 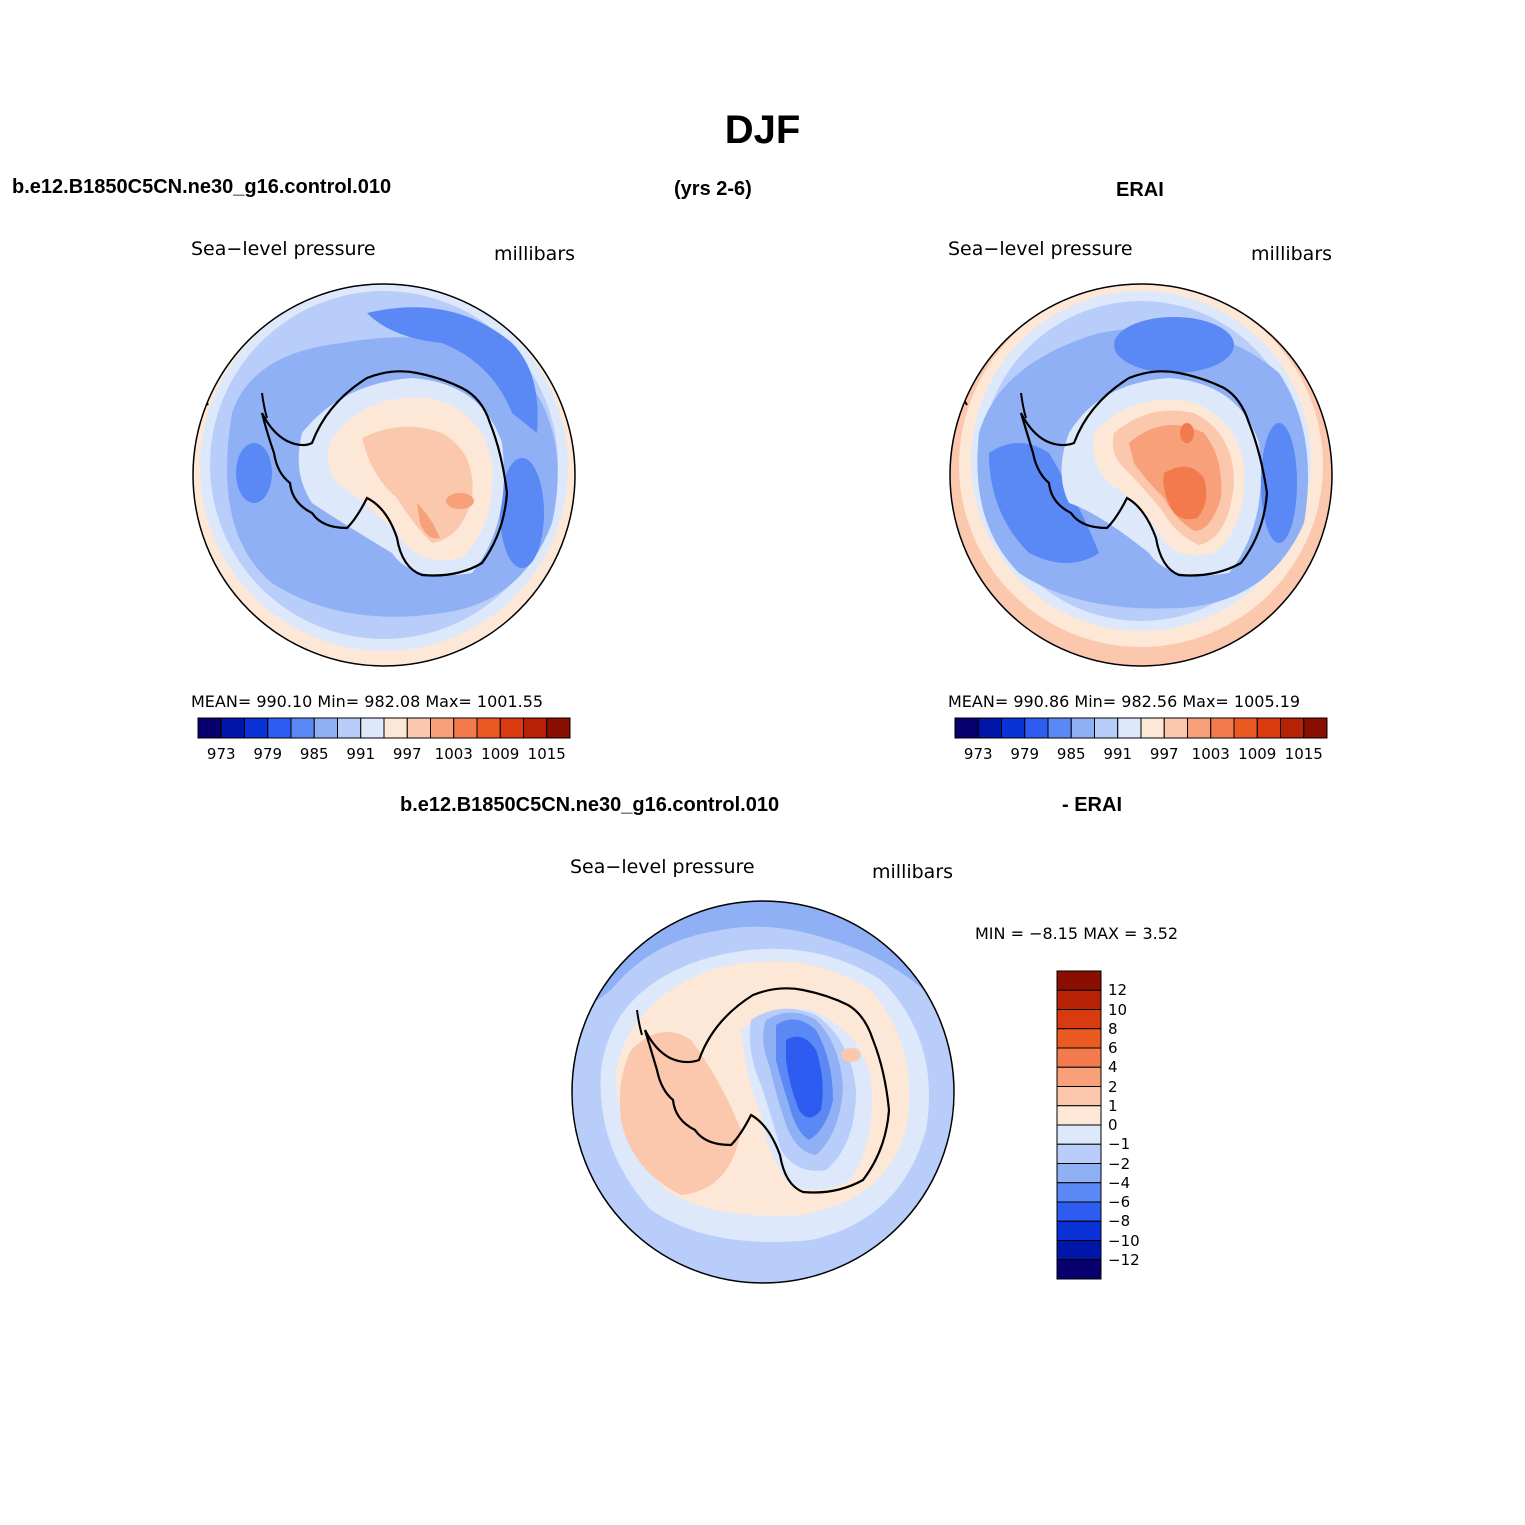 What do you see at coordinates (1113, 1067) in the screenshot?
I see `colorbar-tick-label: 4` at bounding box center [1113, 1067].